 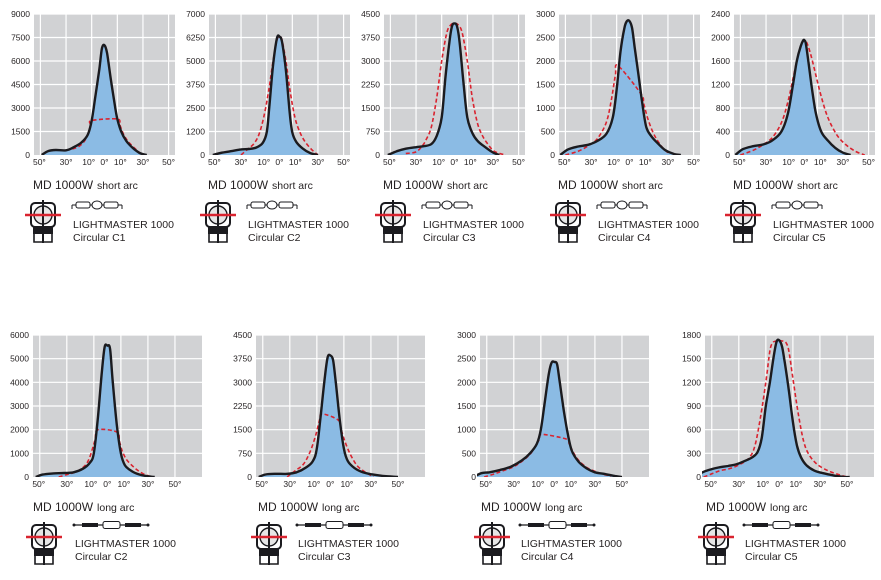 I want to click on y-tick-label: 1000, so click(x=466, y=430).